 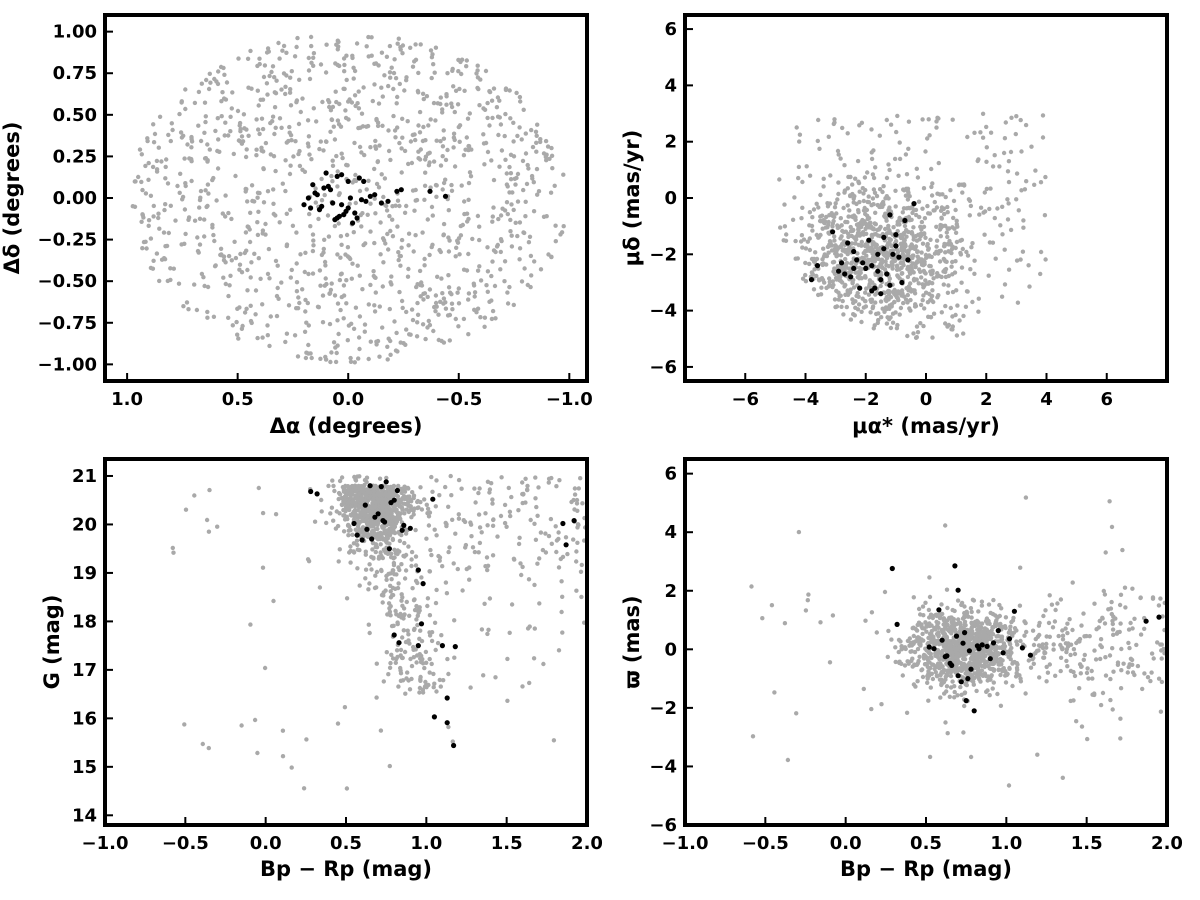 What do you see at coordinates (410, 528) in the screenshot?
I see `member-star-point` at bounding box center [410, 528].